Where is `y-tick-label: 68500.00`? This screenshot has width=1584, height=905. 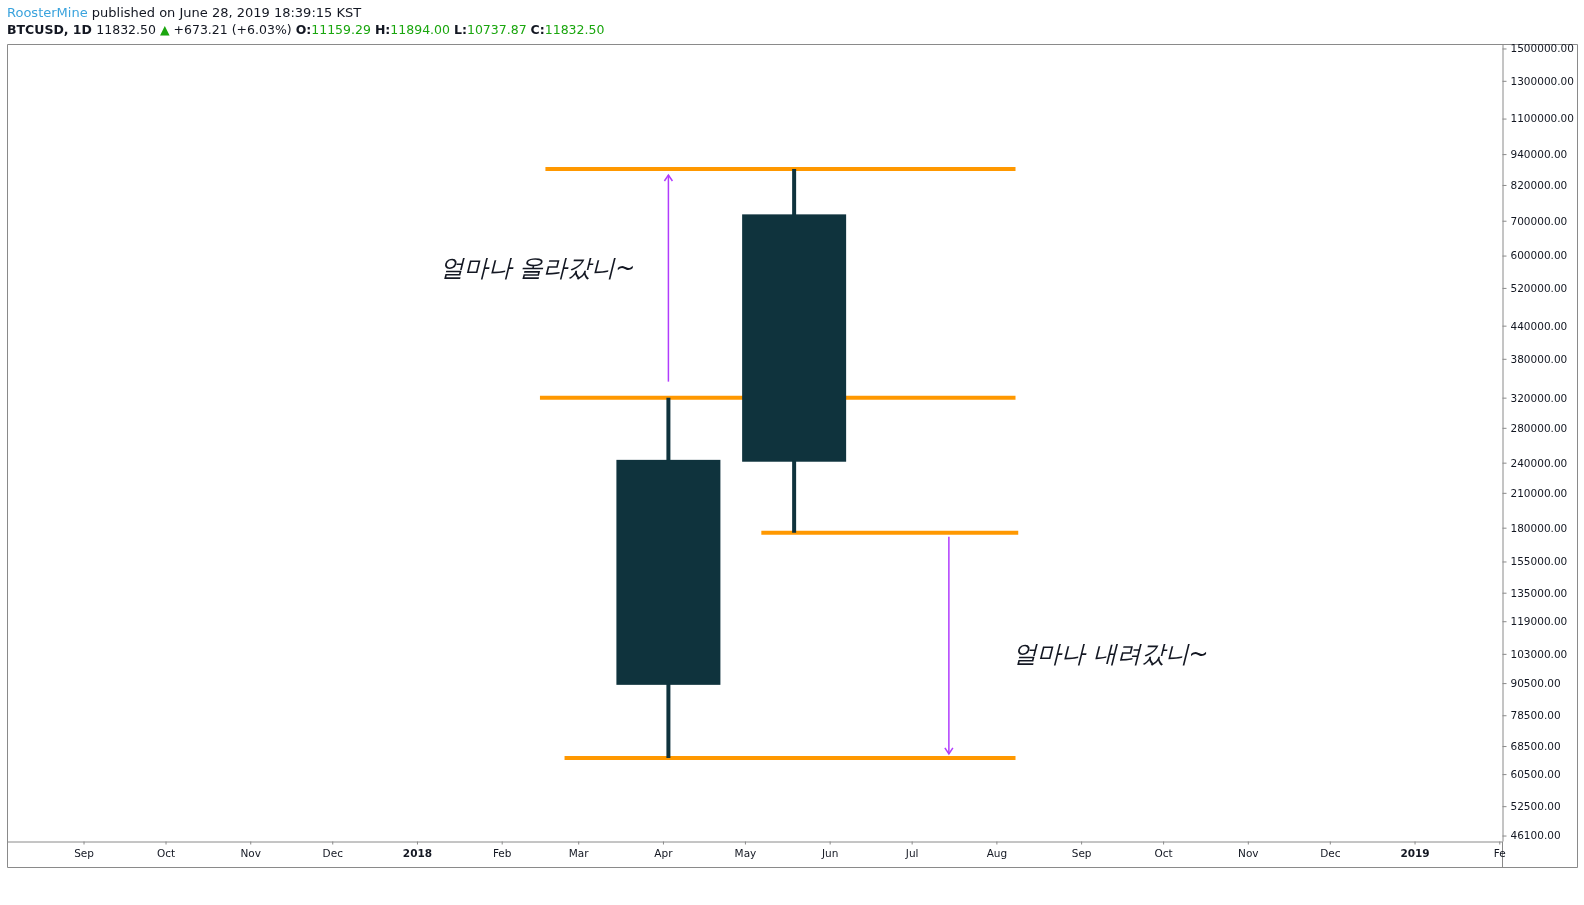
y-tick-label: 68500.00 is located at coordinates (1535, 745).